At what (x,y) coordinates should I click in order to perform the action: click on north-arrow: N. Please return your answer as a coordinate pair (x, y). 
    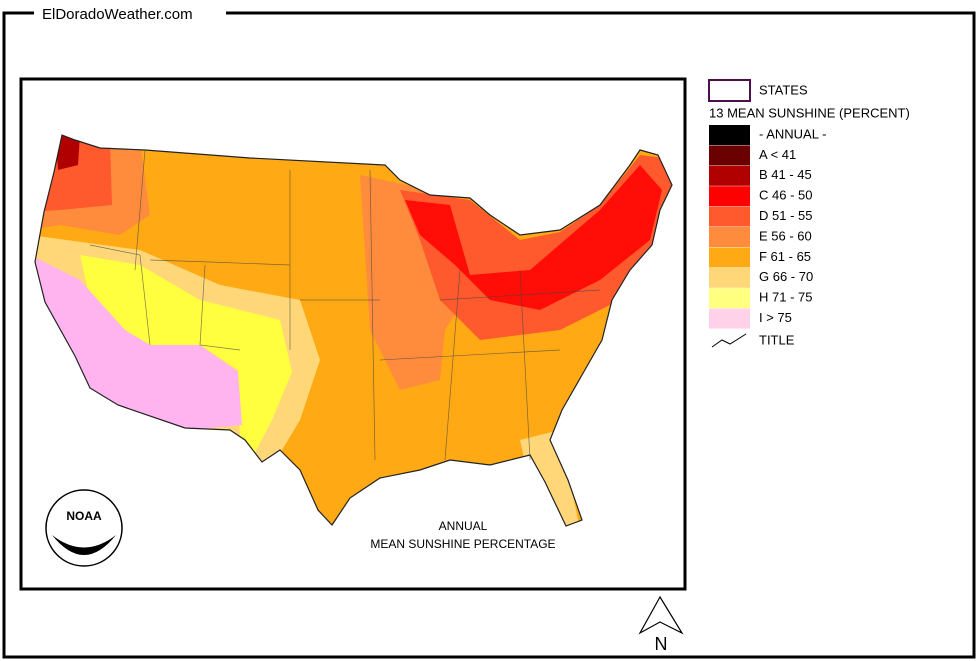
    Looking at the image, I should click on (661, 624).